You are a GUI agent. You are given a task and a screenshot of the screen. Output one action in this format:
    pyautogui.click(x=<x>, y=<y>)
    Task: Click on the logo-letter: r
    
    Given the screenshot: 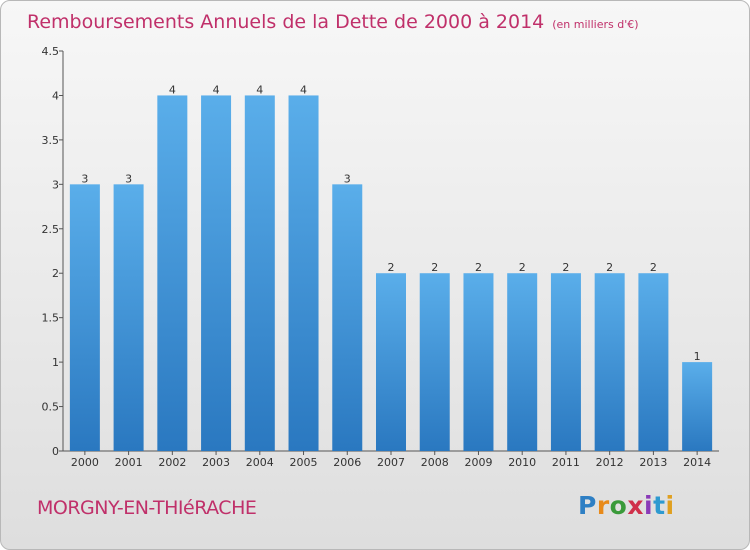 What is the action you would take?
    pyautogui.click(x=603, y=505)
    